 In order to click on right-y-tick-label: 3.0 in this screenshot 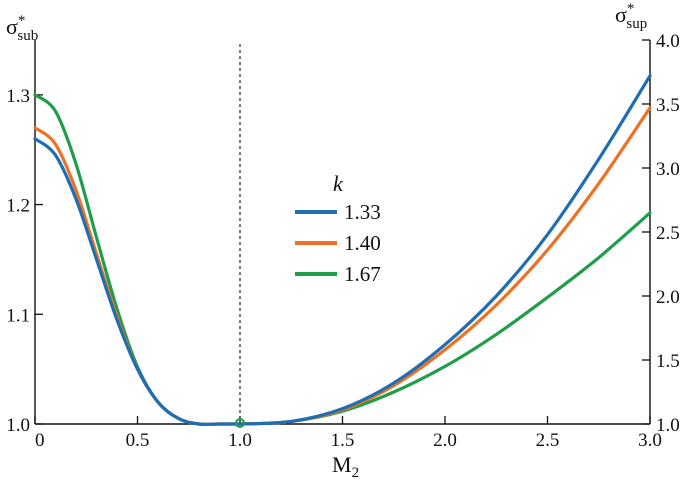, I will do `click(668, 169)`.